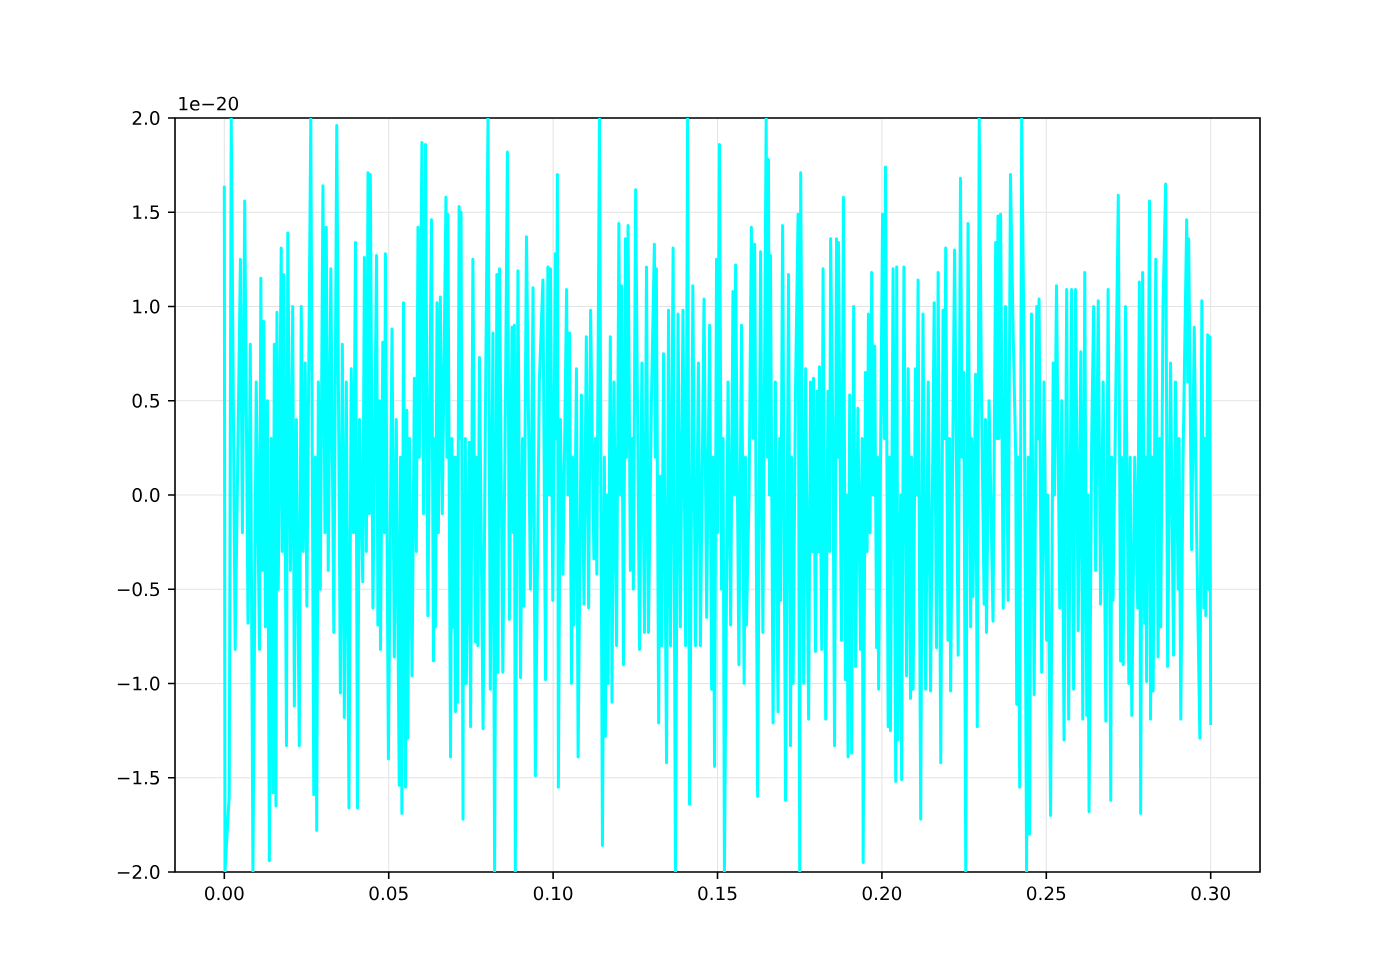 The height and width of the screenshot is (980, 1400). What do you see at coordinates (1210, 893) in the screenshot?
I see `x-tick-label: 0.30` at bounding box center [1210, 893].